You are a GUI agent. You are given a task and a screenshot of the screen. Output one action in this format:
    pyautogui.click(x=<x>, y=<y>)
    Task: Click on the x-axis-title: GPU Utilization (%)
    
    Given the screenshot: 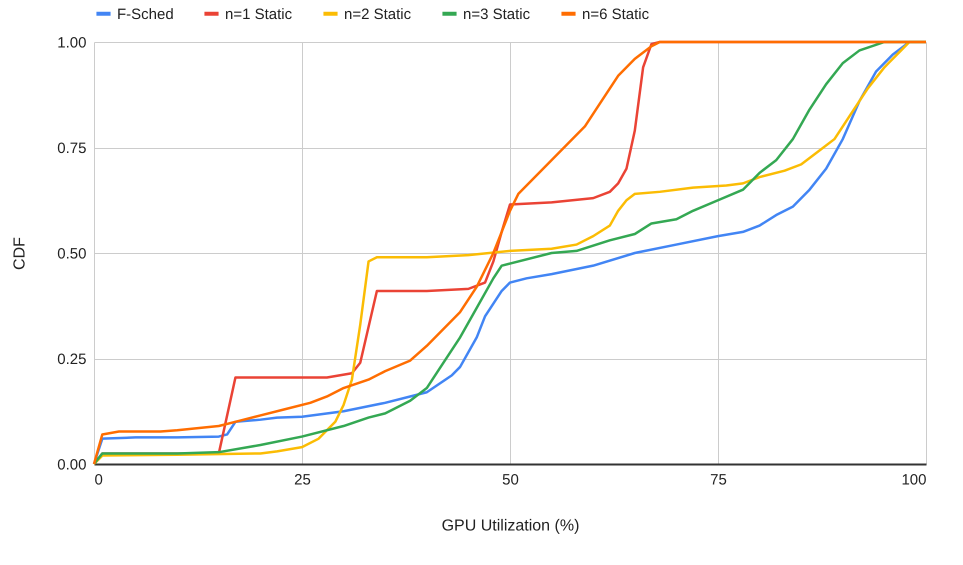 What is the action you would take?
    pyautogui.click(x=511, y=526)
    